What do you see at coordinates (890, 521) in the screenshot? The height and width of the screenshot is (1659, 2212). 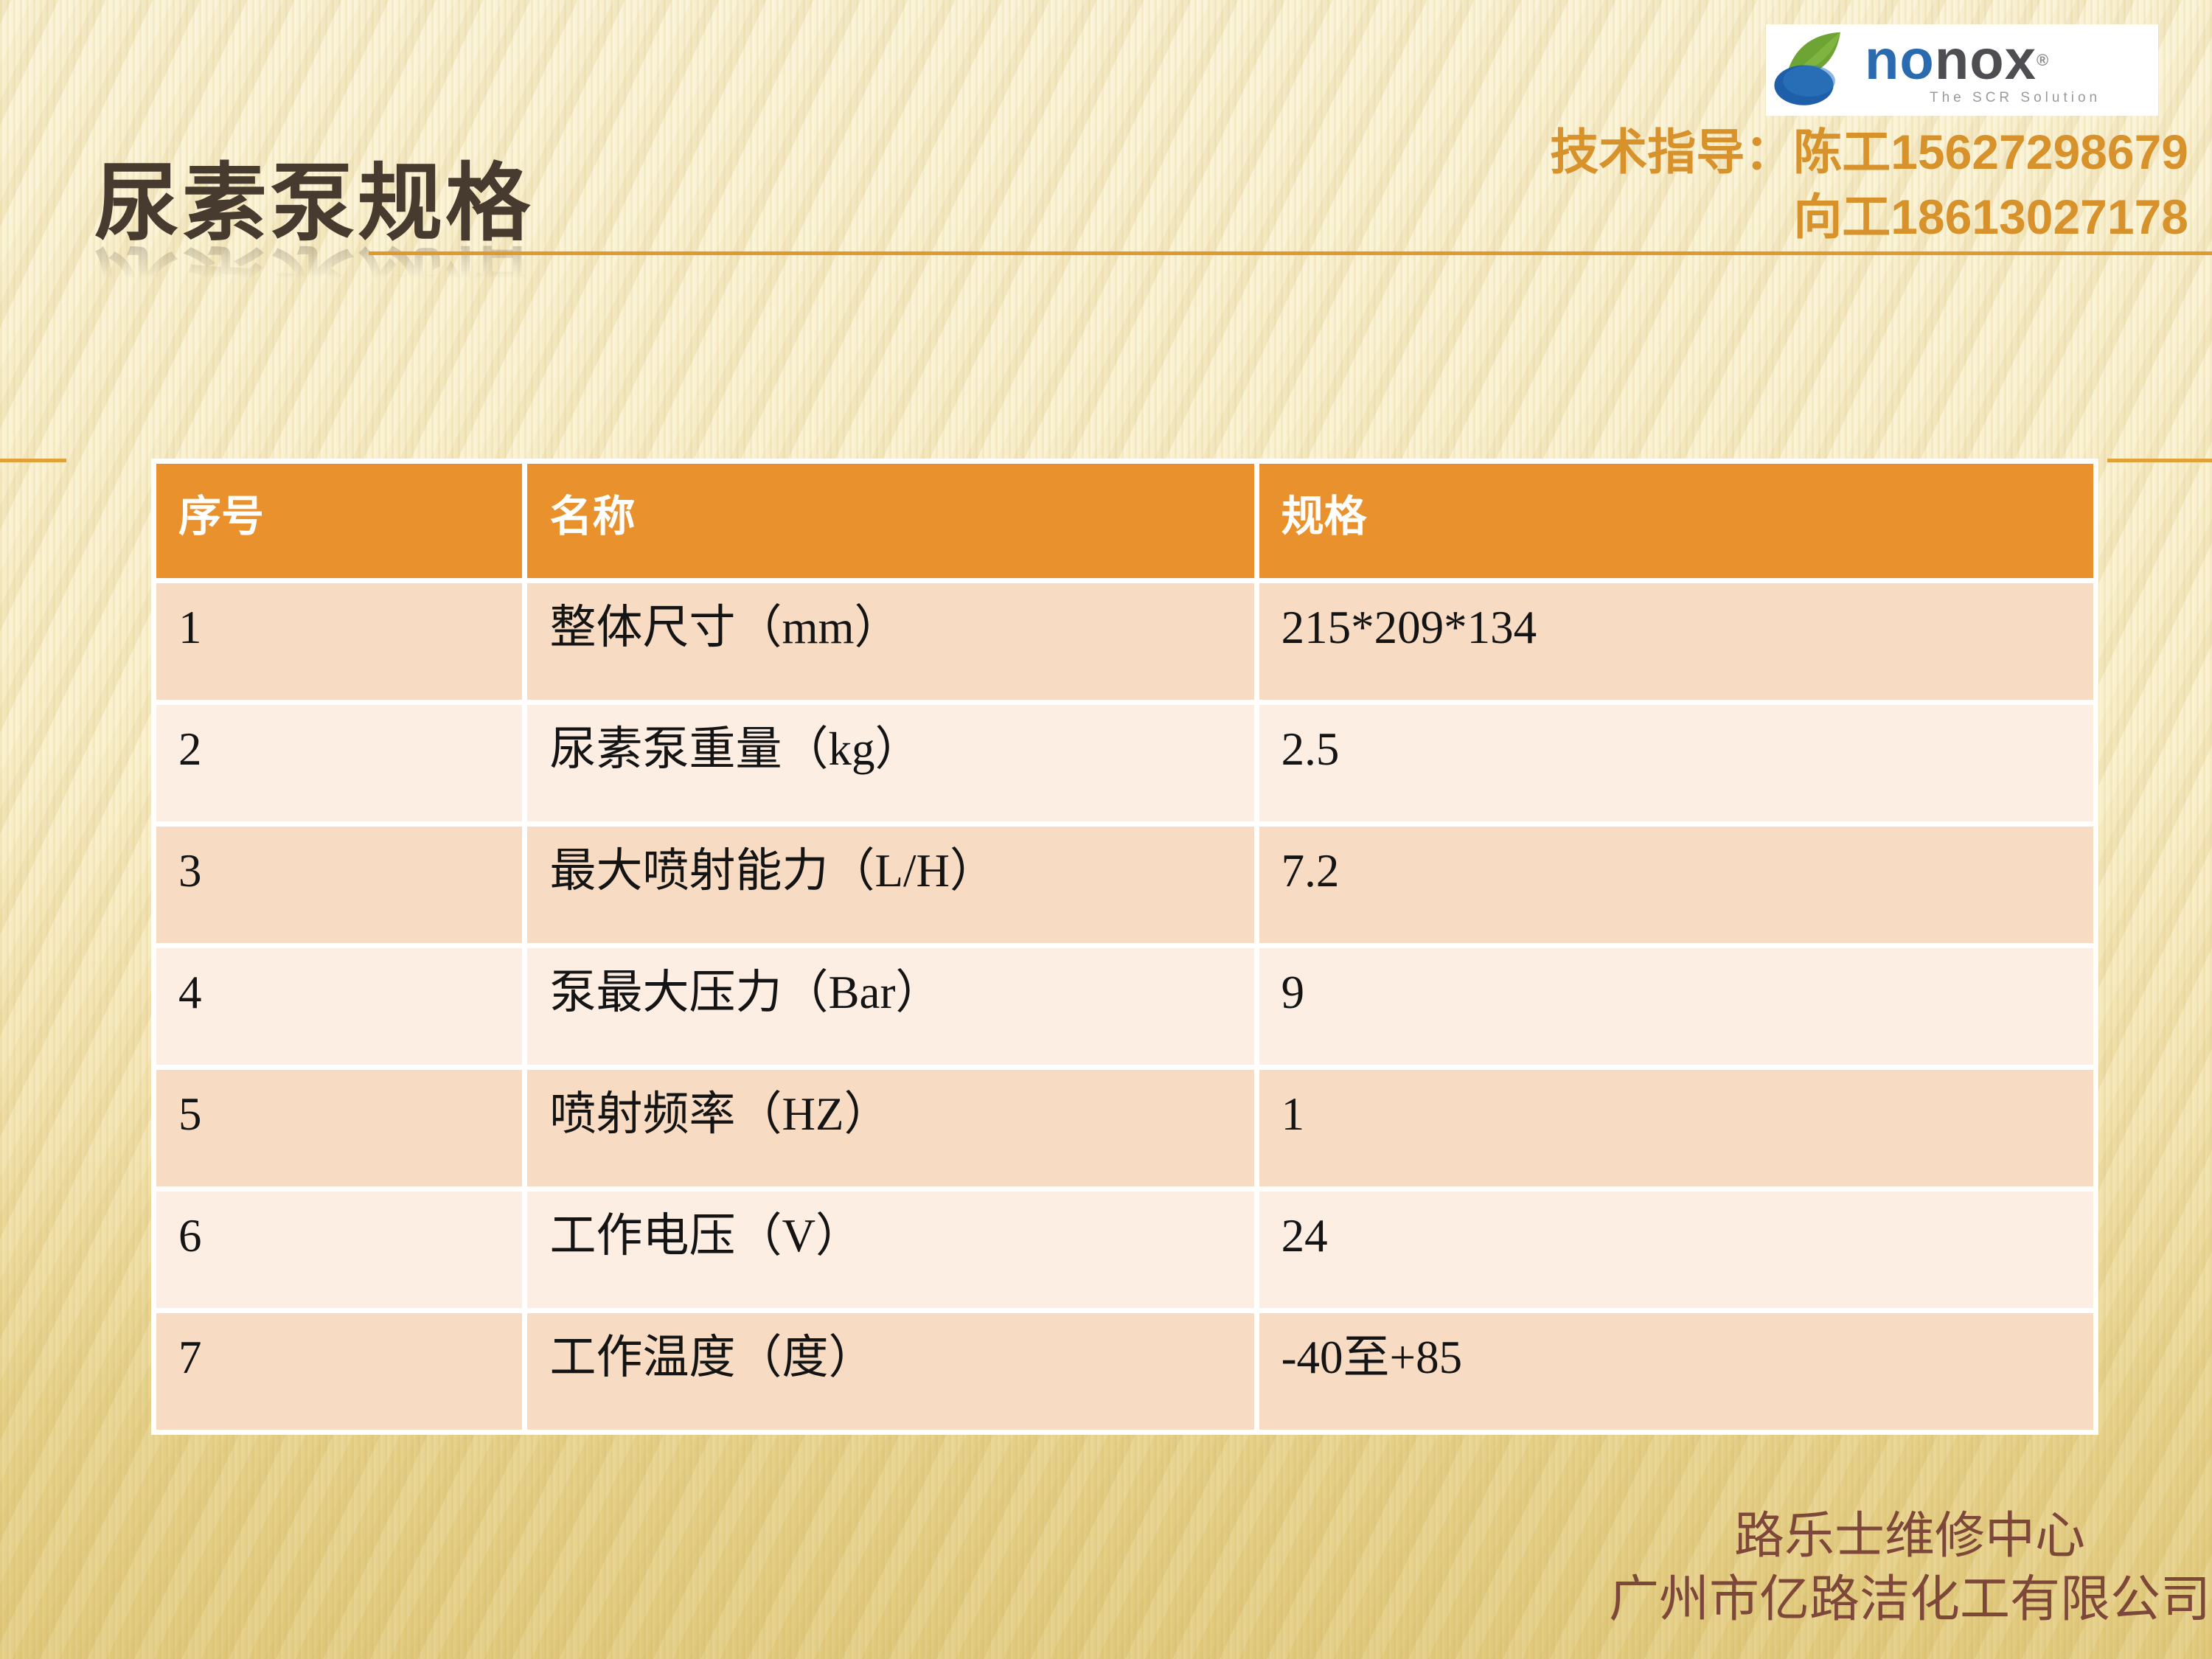 I see `column-header-name: 名称` at bounding box center [890, 521].